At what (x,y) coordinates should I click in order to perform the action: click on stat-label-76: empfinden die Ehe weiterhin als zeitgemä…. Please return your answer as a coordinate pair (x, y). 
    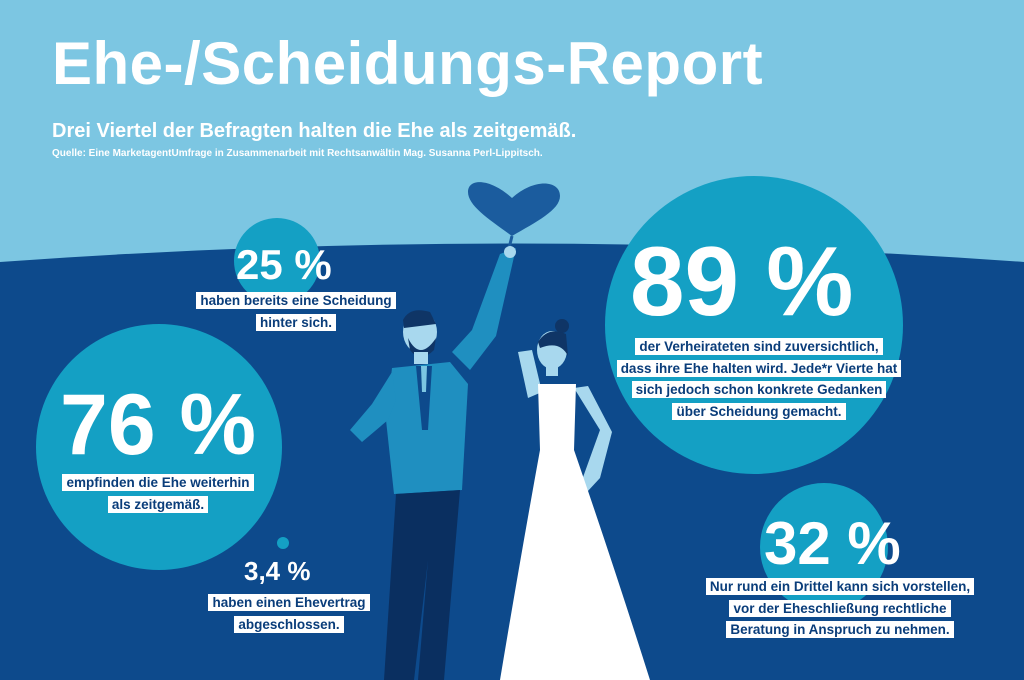
    Looking at the image, I should click on (158, 493).